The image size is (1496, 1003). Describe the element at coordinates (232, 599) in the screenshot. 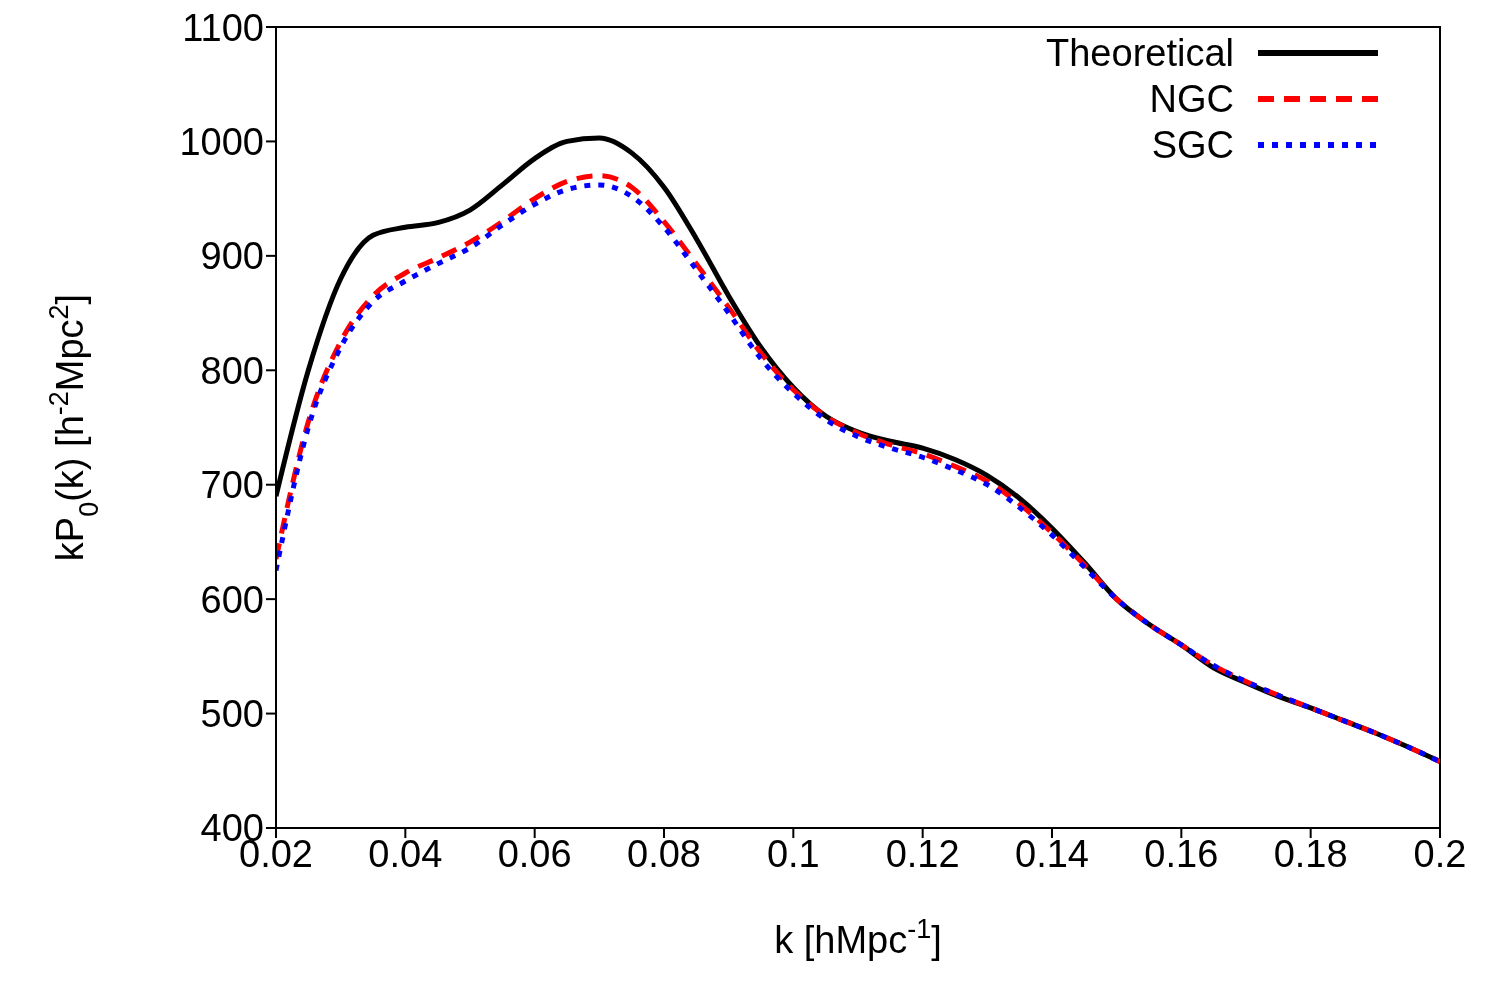

I see `y-tick-label: 600` at that location.